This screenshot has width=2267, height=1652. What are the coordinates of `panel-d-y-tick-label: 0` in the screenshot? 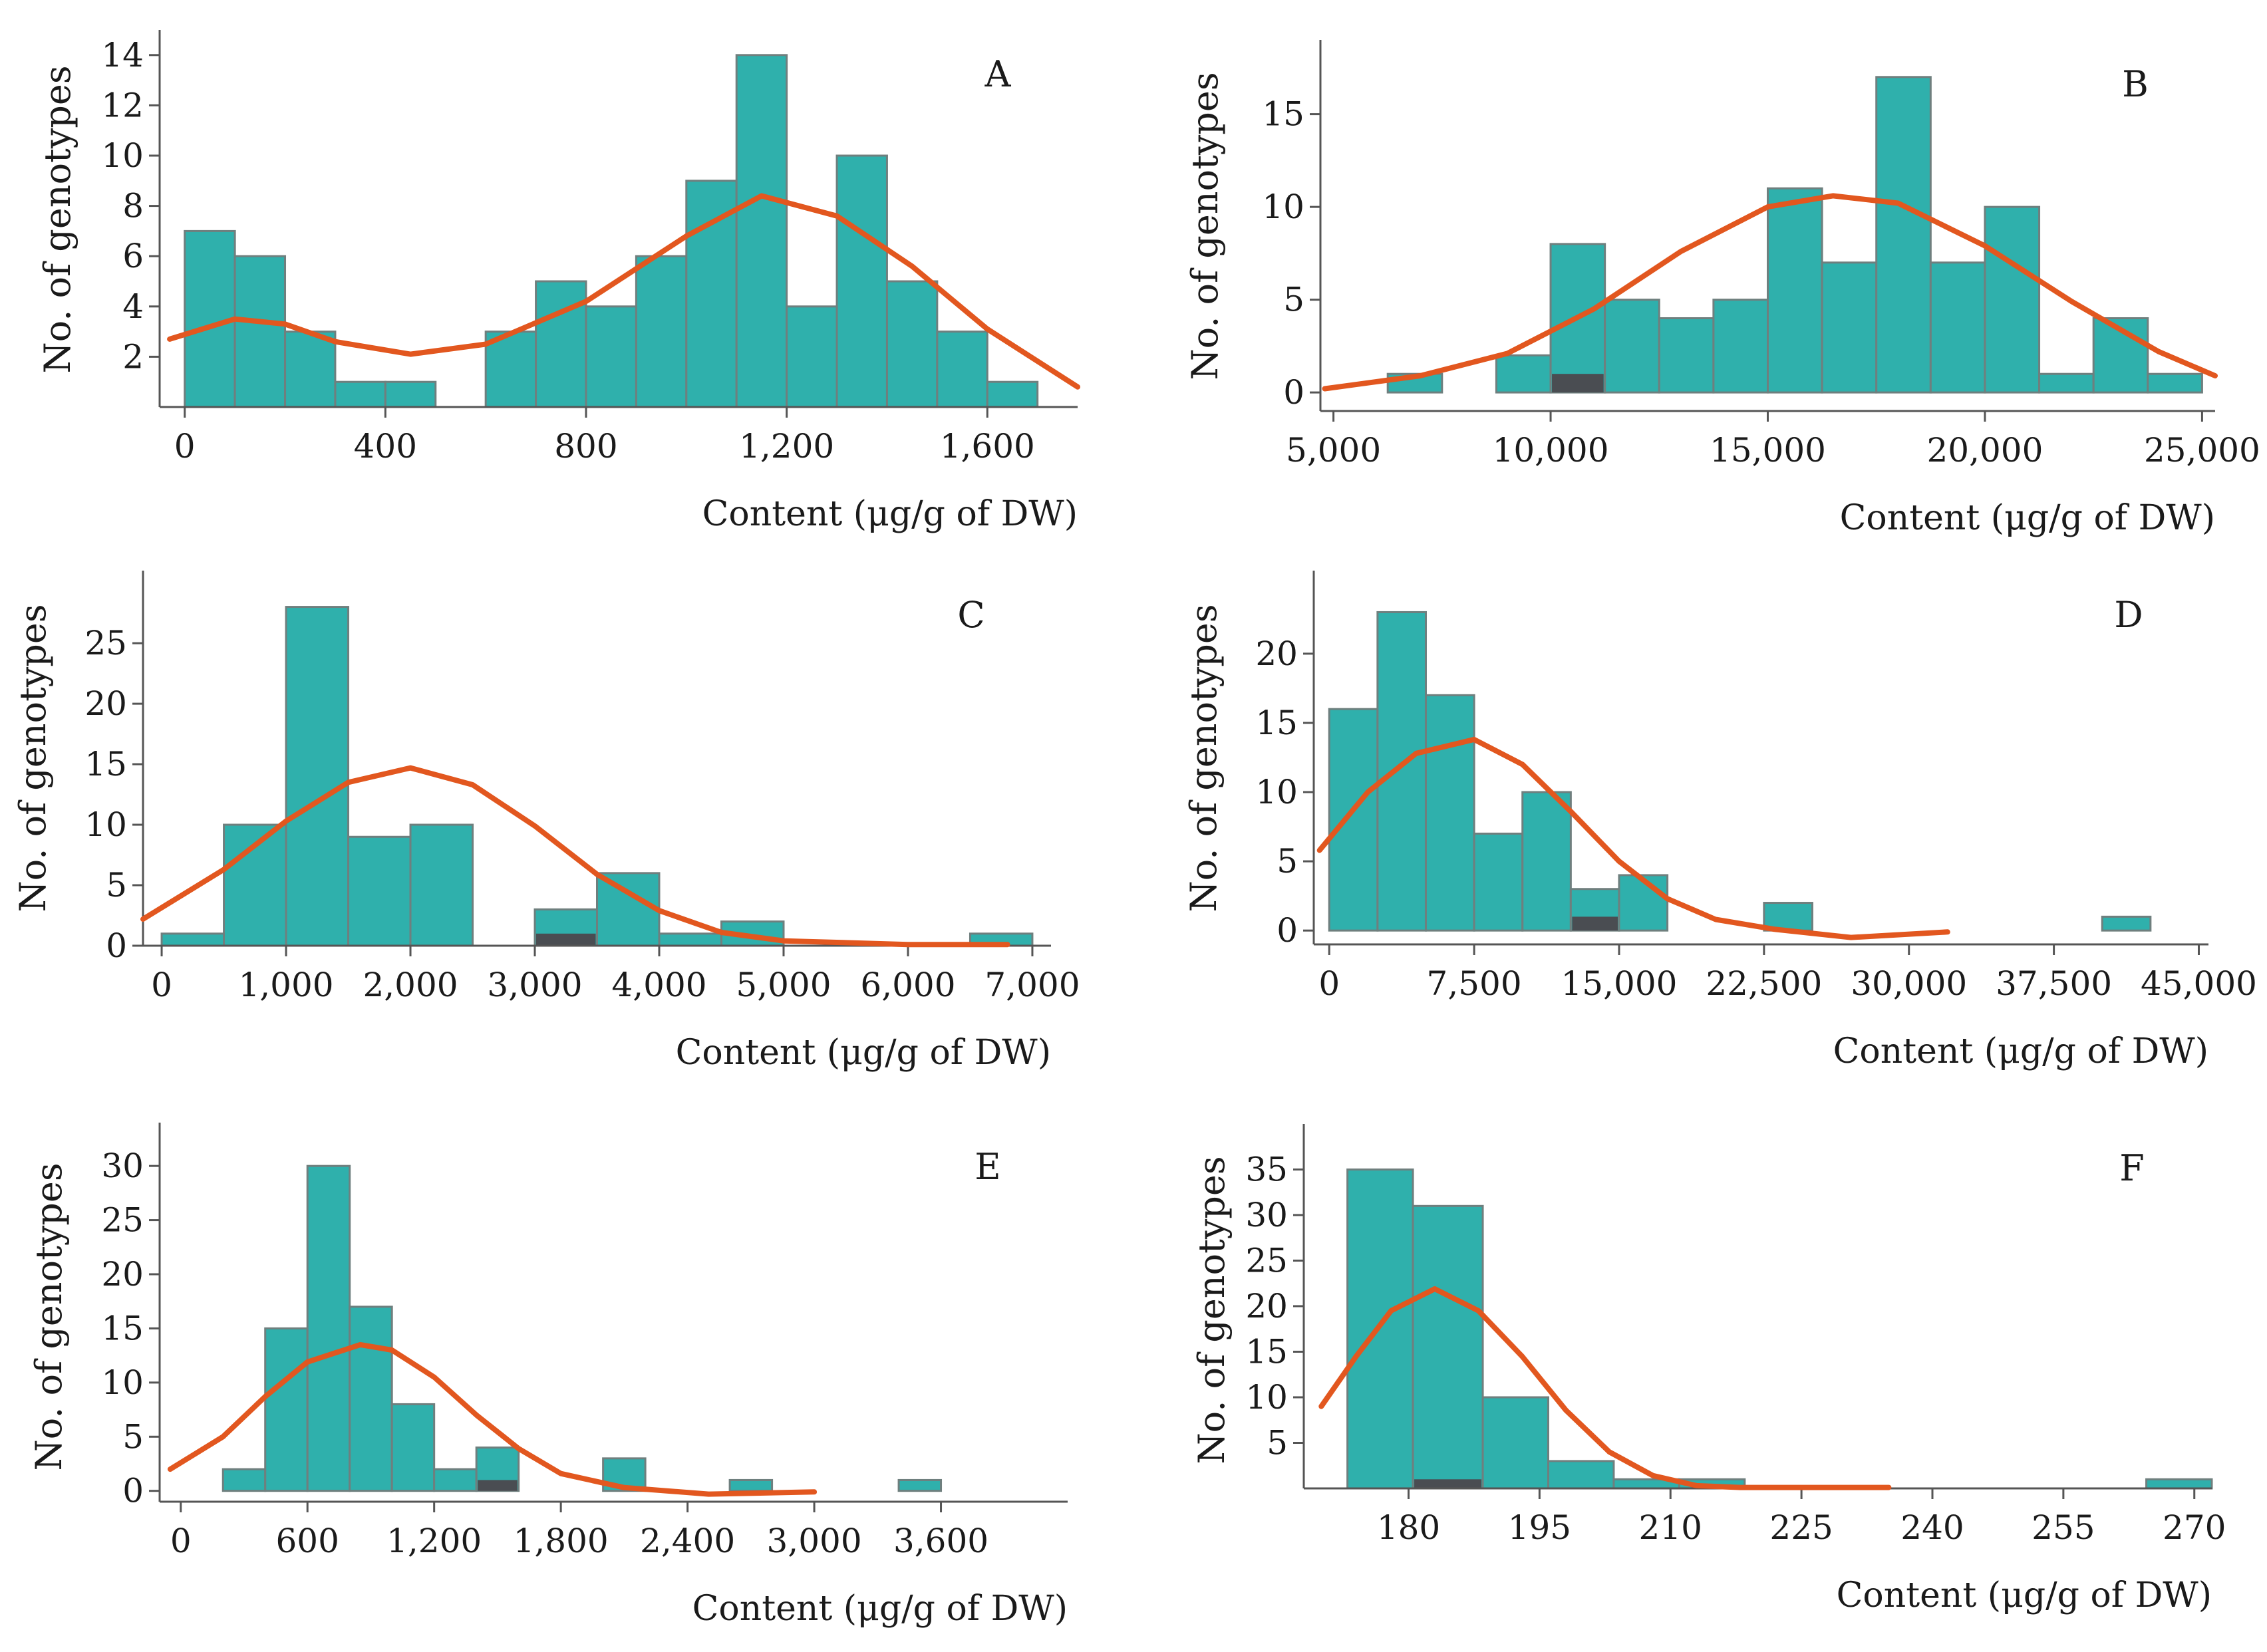 It's located at (1287, 930).